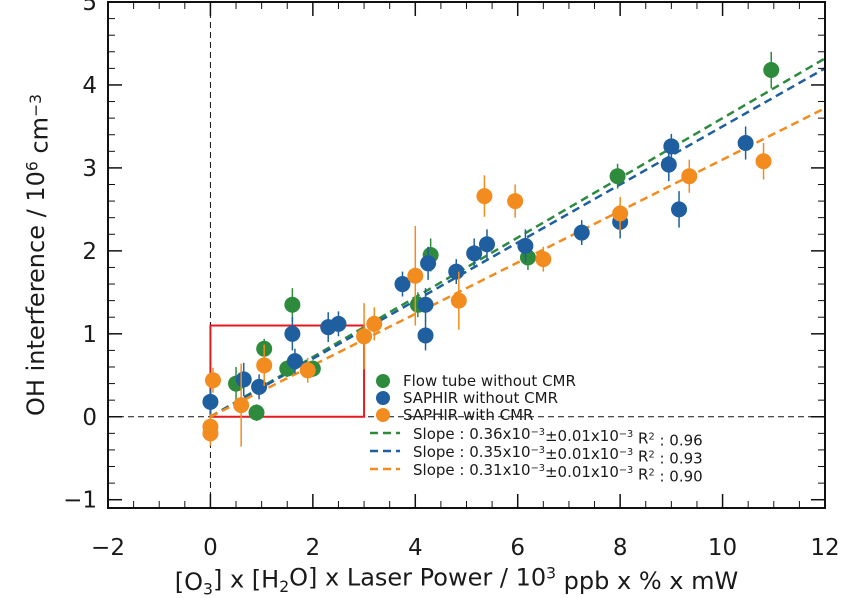  What do you see at coordinates (287, 371) in the screenshot?
I see `highlight-box` at bounding box center [287, 371].